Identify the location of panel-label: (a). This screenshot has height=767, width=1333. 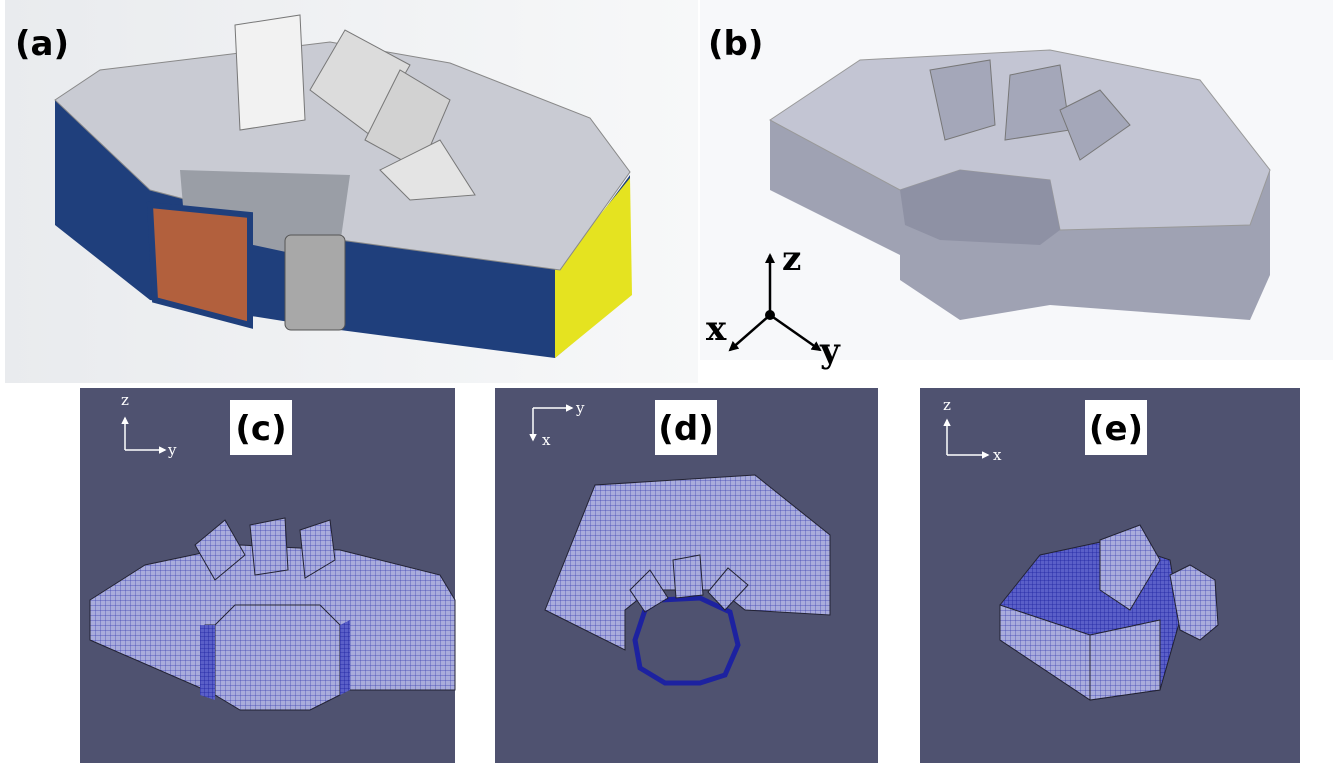
(42, 44).